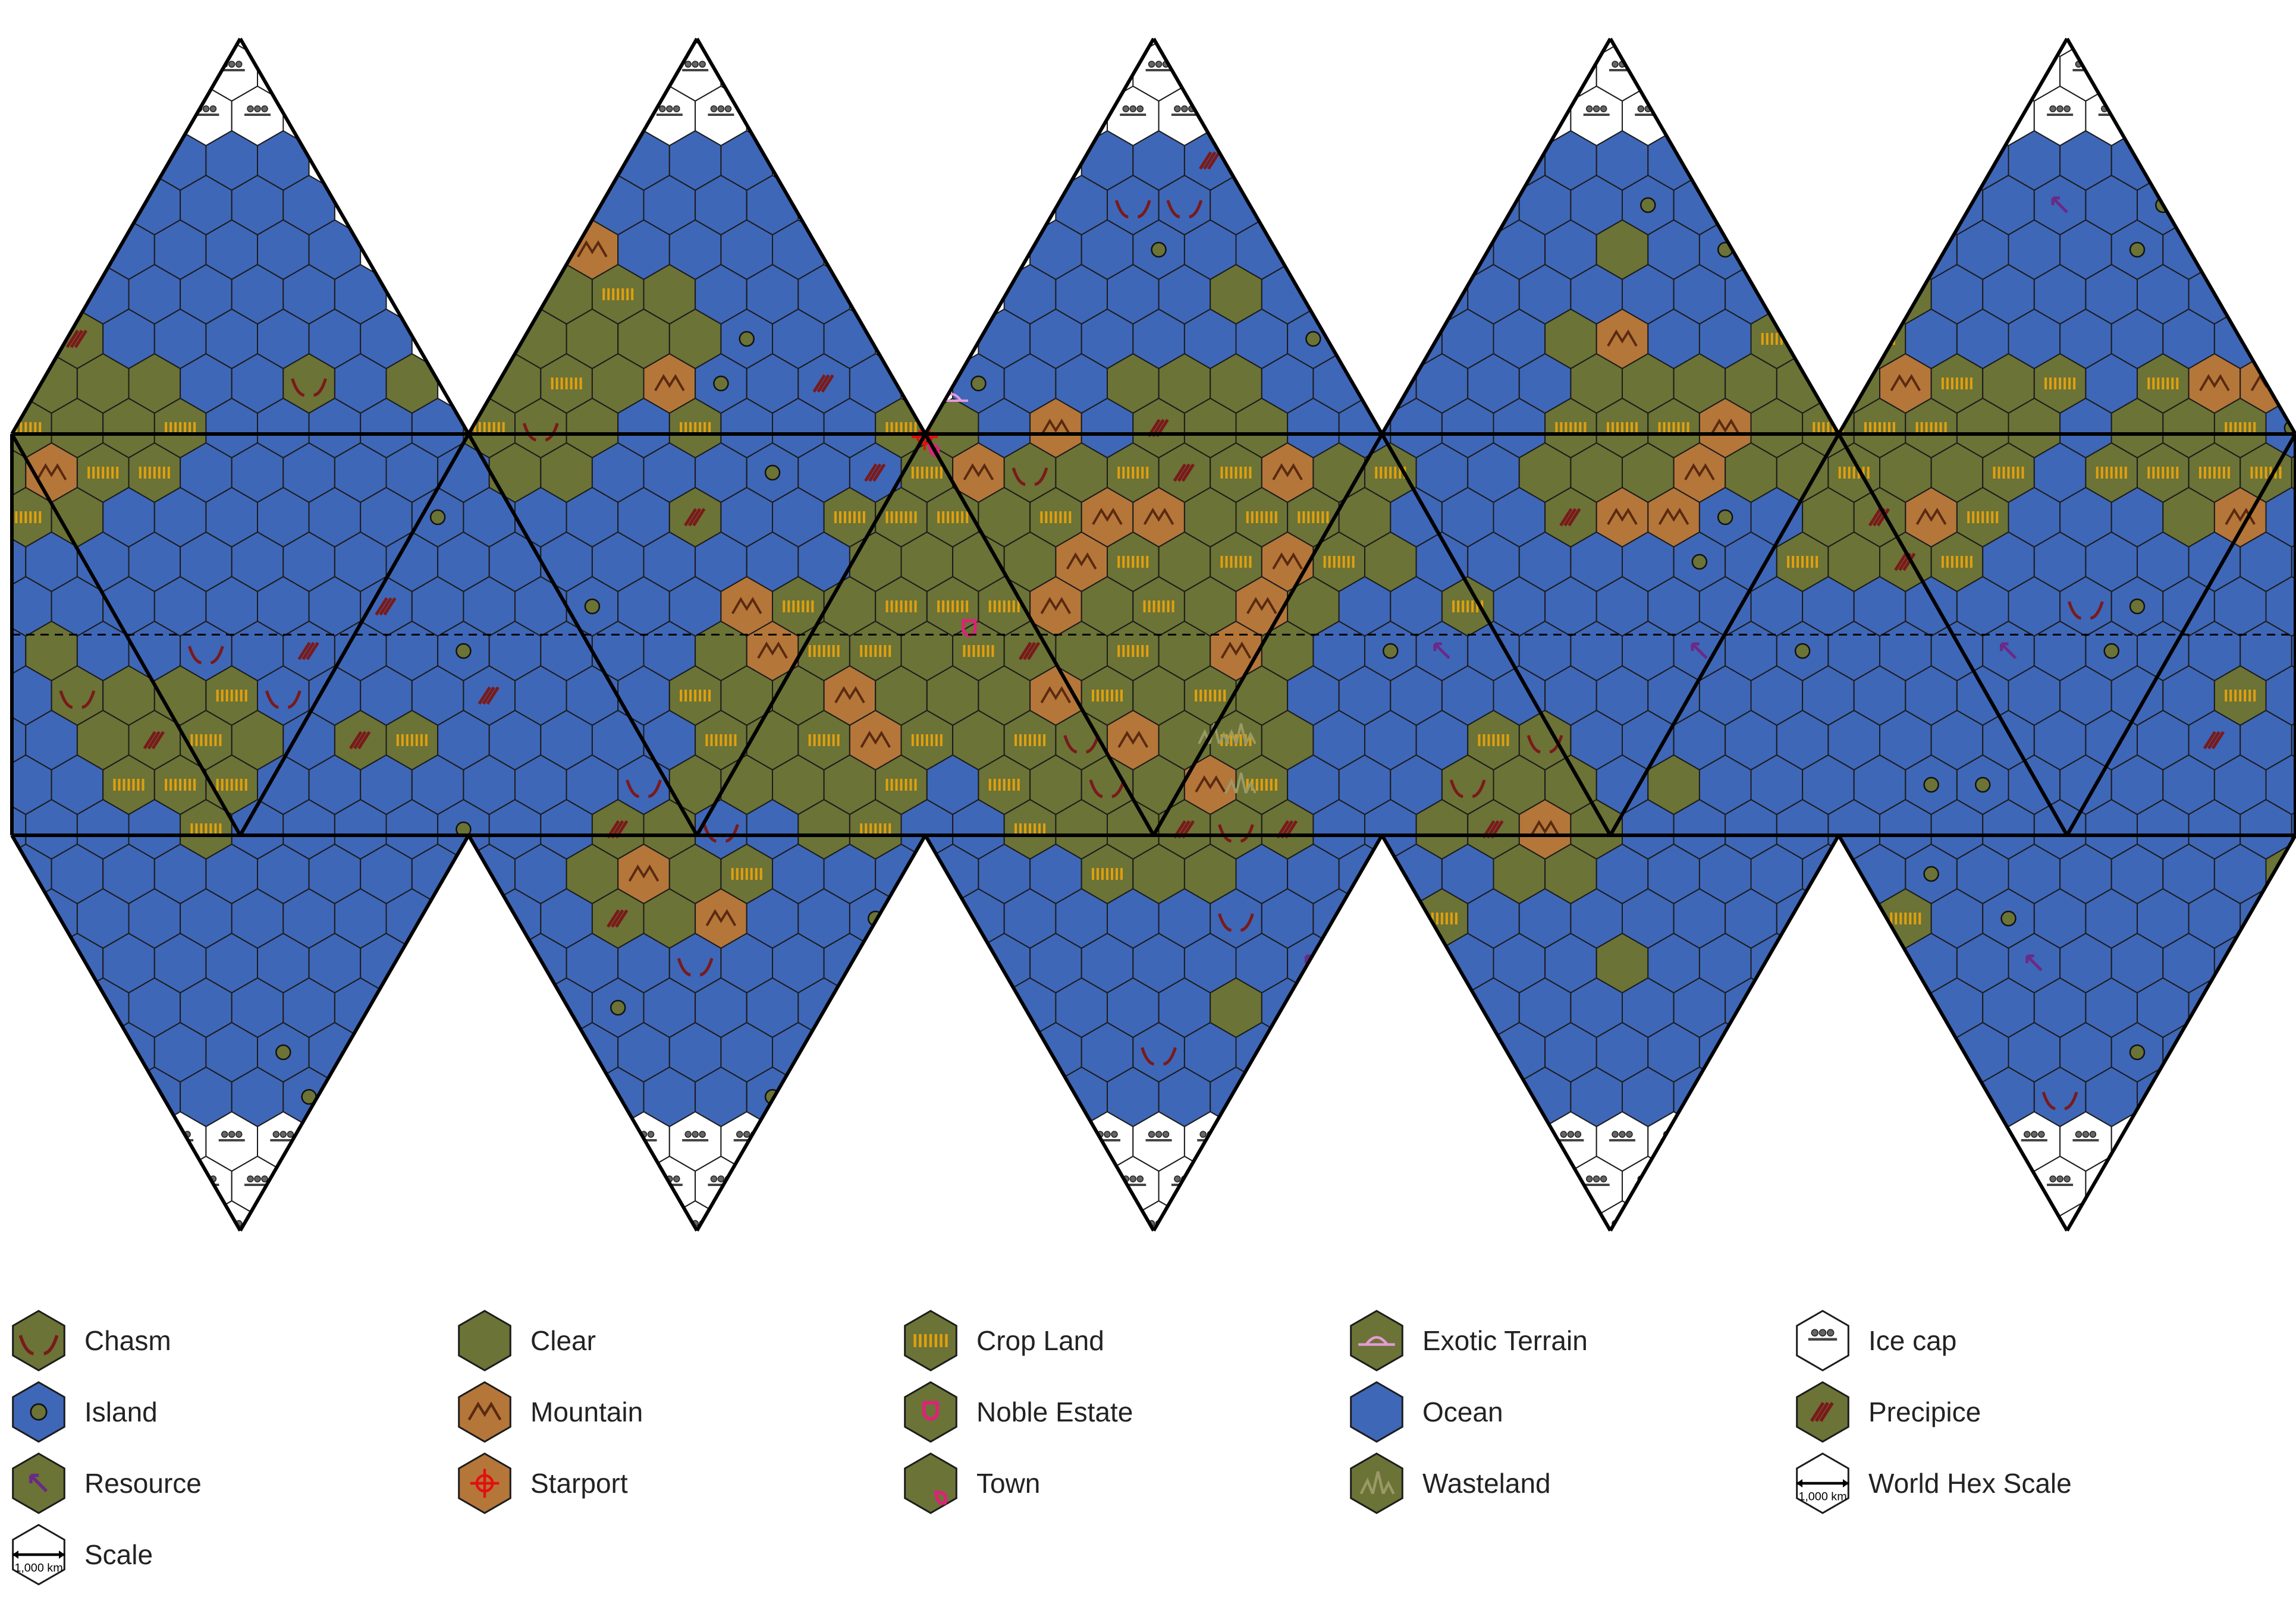 This screenshot has height=1623, width=2296. I want to click on town-icon, so click(940, 1497).